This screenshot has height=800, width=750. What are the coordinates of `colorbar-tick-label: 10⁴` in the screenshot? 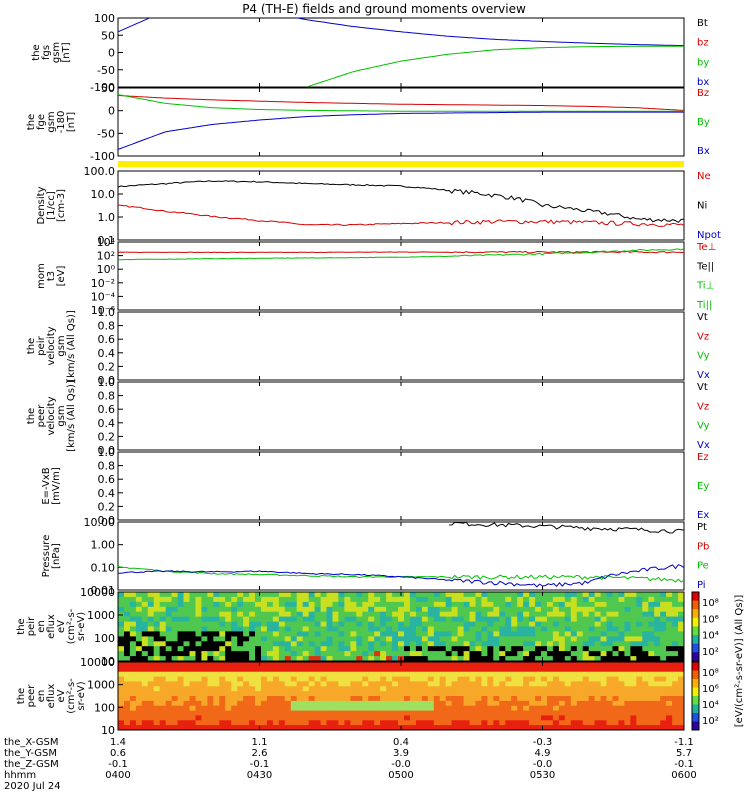 It's located at (710, 705).